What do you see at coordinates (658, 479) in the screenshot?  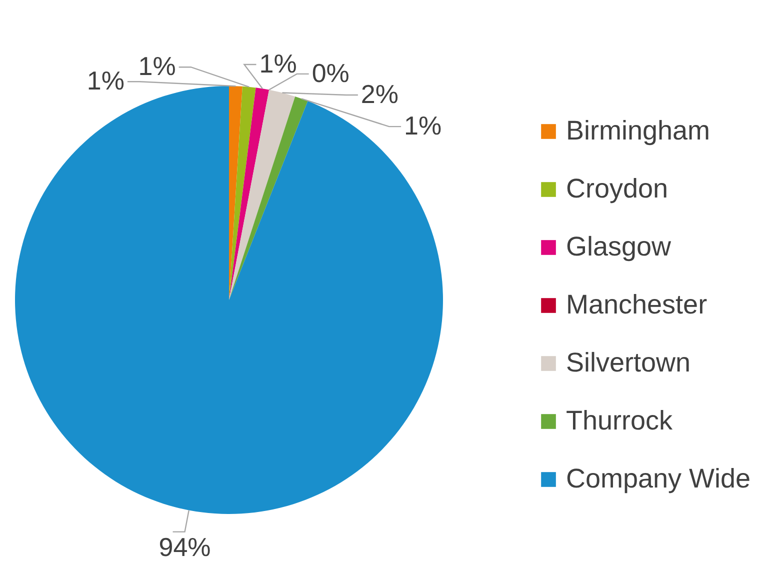 I see `legend-label: Company Wide` at bounding box center [658, 479].